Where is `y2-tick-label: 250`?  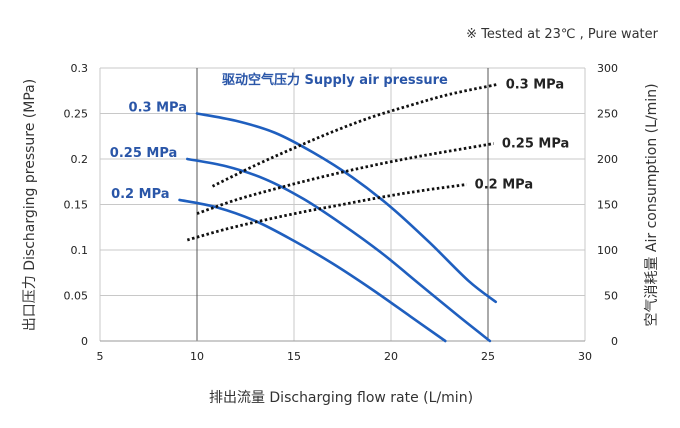
y2-tick-label: 250 is located at coordinates (607, 114).